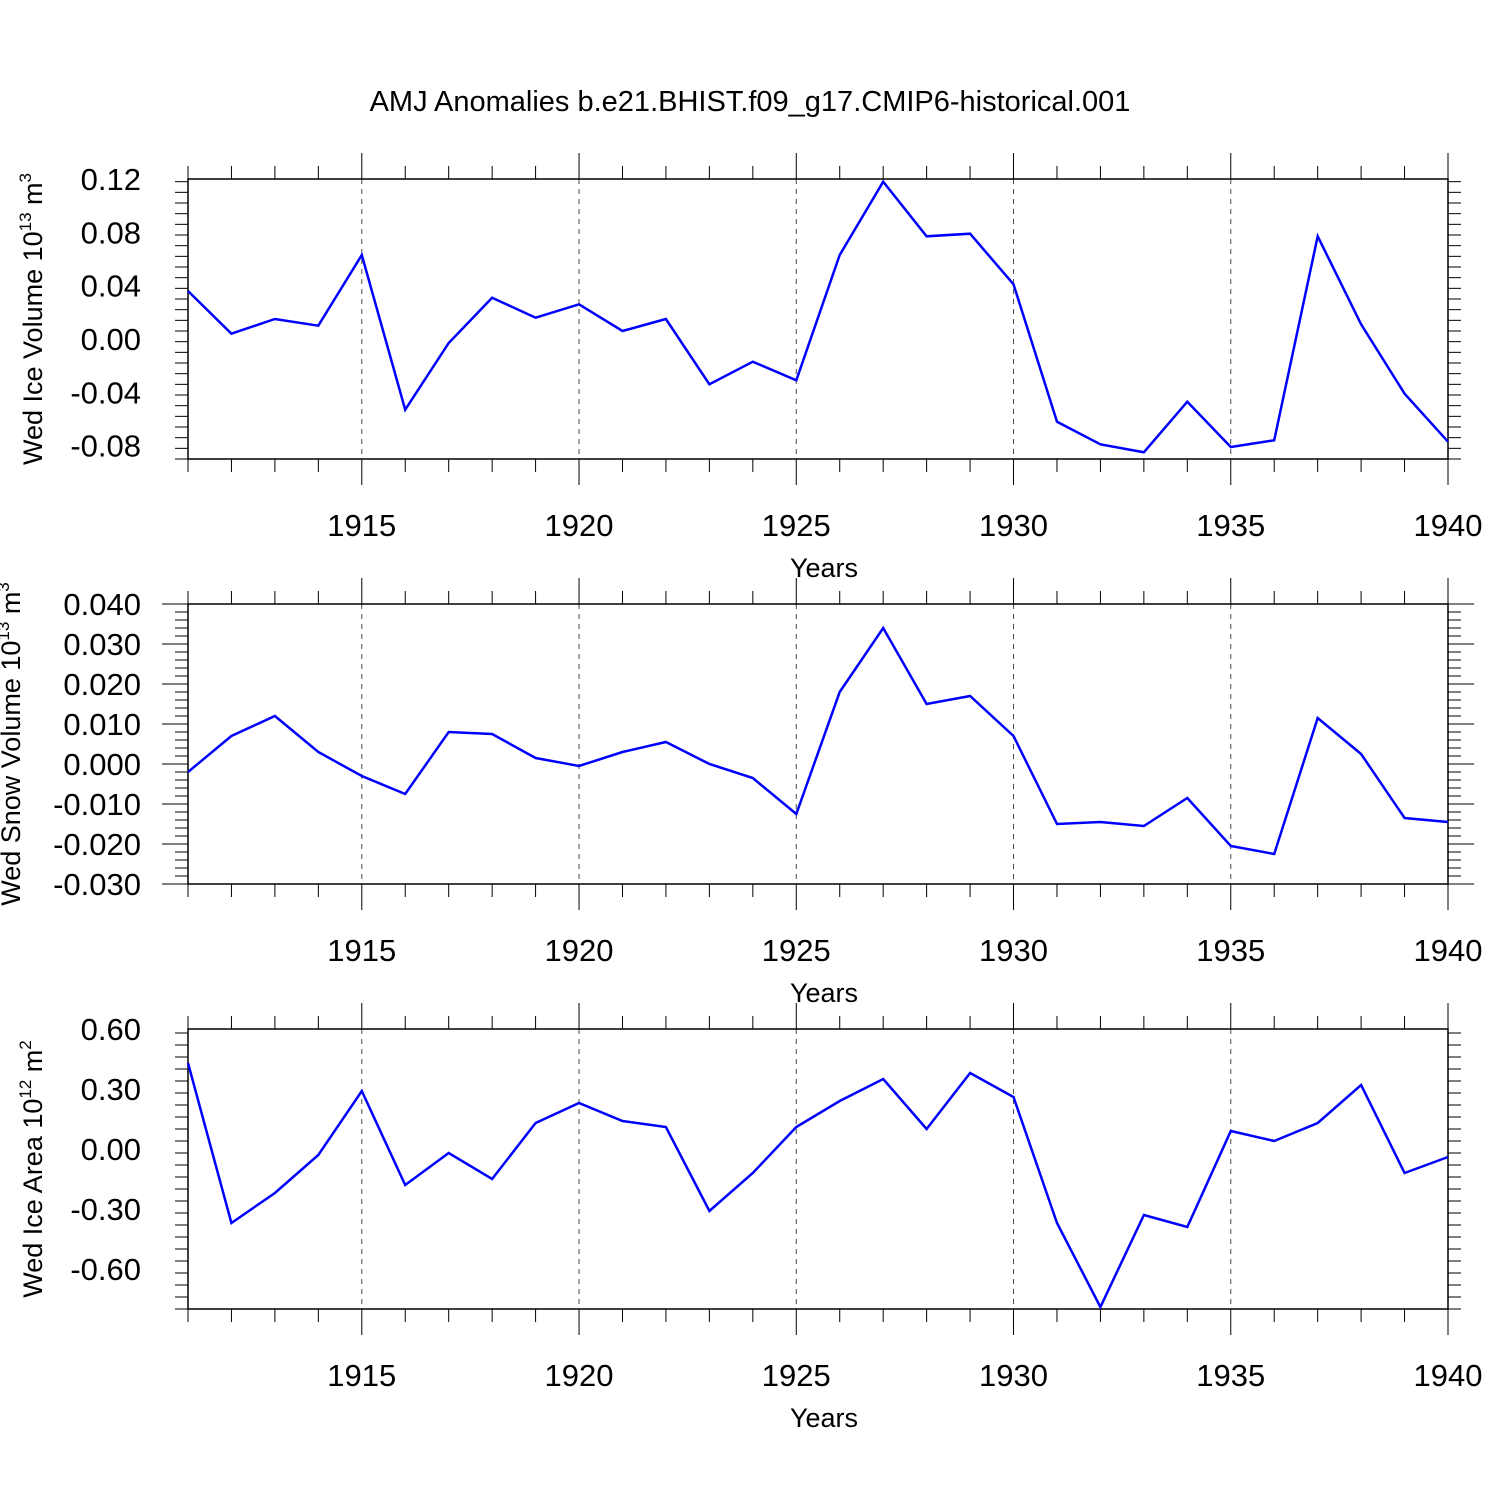 The height and width of the screenshot is (1500, 1500). What do you see at coordinates (25, 1089) in the screenshot?
I see `y-axis-label-exponent: 12` at bounding box center [25, 1089].